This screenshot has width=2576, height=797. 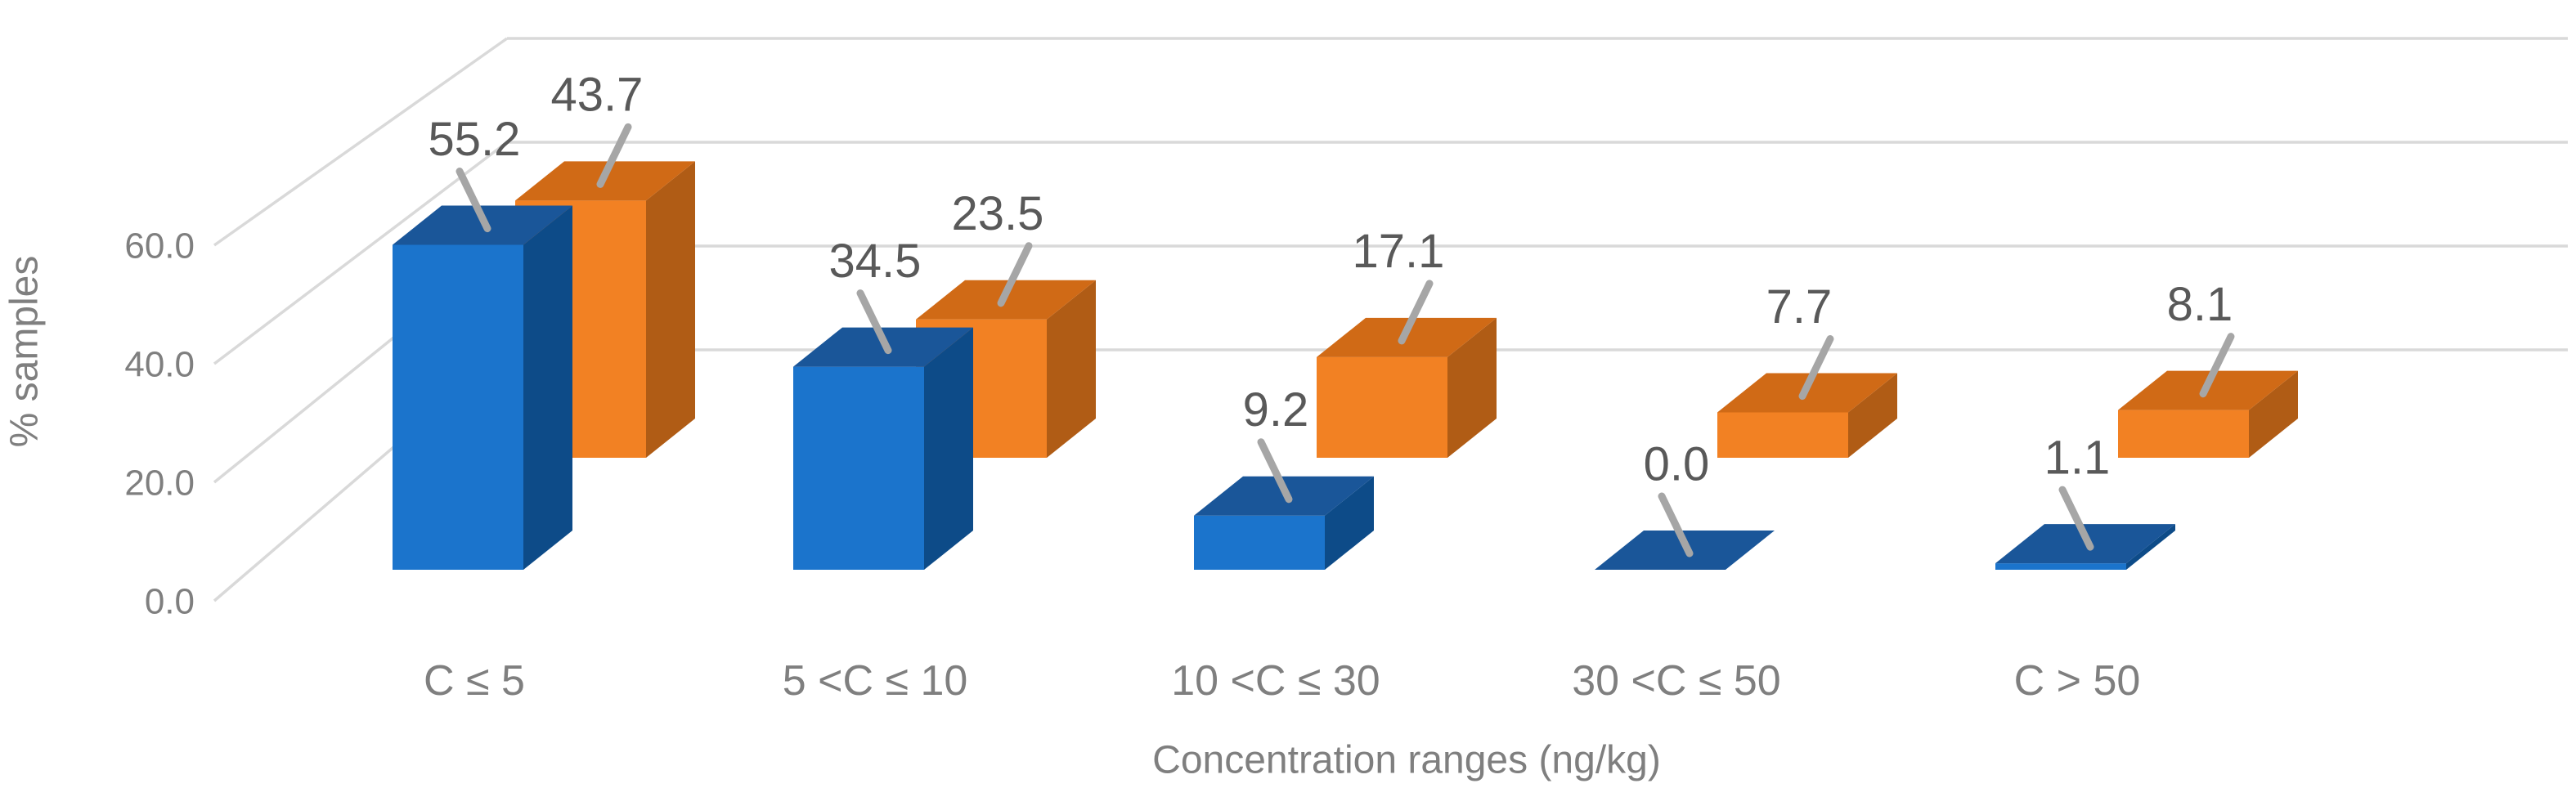 I want to click on value-label-blue-series-0: 55.2, so click(x=475, y=139).